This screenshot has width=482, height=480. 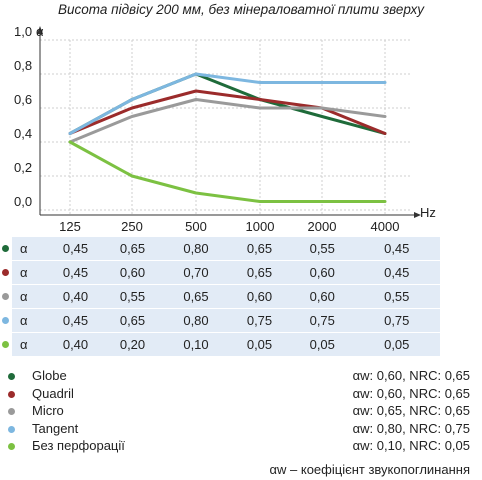 I want to click on table-row: α 0,45 0,65 0,80 0,65 0,55 0,45, so click(x=220, y=249).